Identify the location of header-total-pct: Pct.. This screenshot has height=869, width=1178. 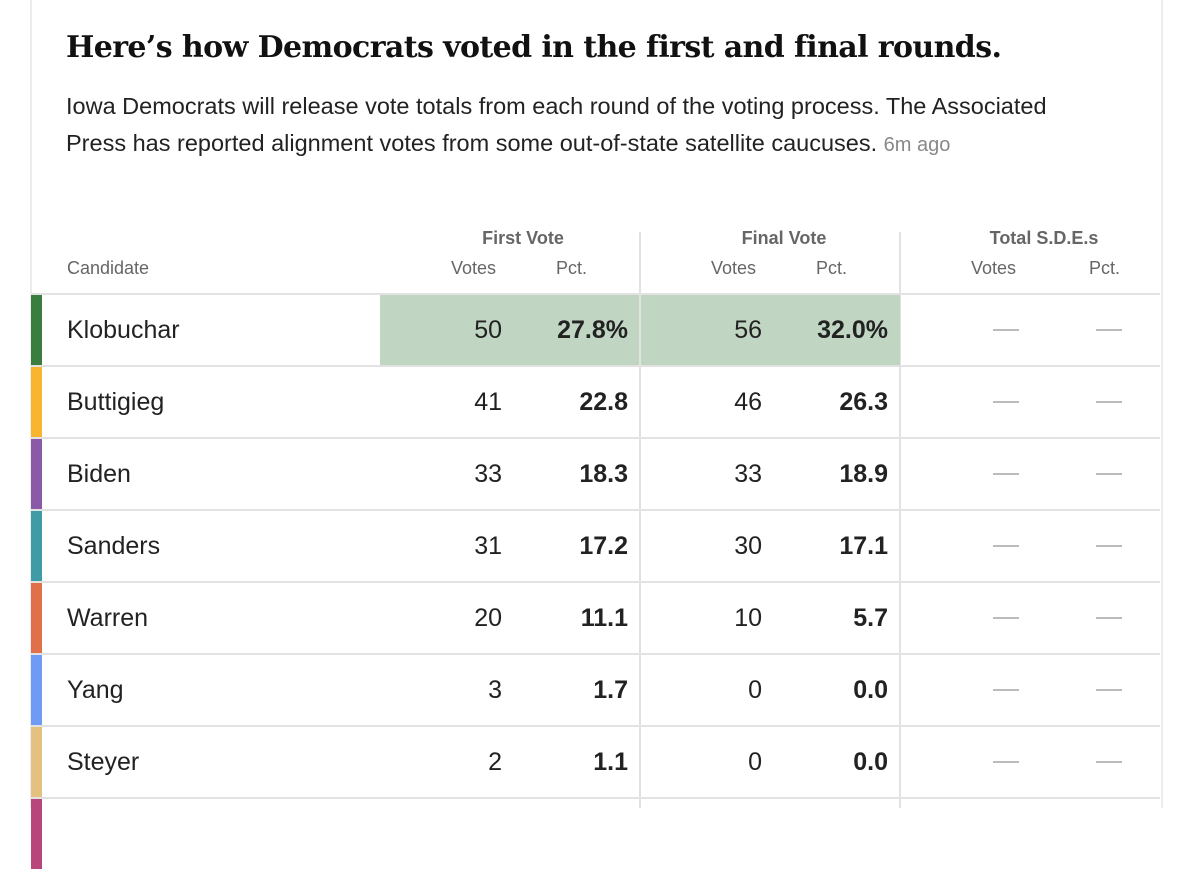
(1105, 268).